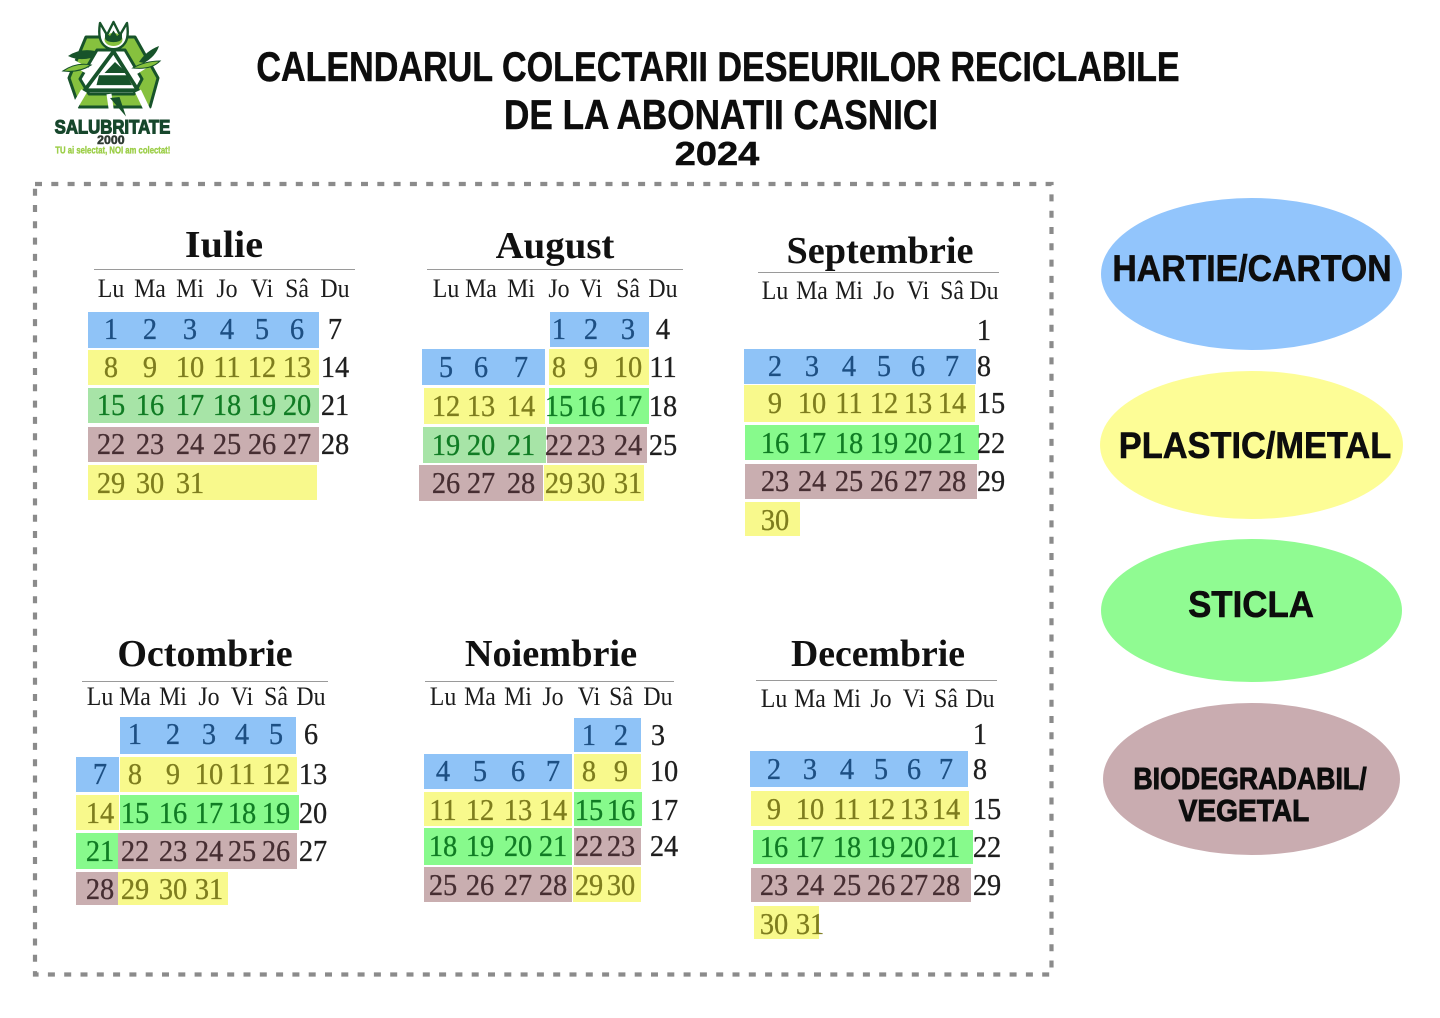  What do you see at coordinates (113, 127) in the screenshot?
I see `svg-text: SALUBRITATE` at bounding box center [113, 127].